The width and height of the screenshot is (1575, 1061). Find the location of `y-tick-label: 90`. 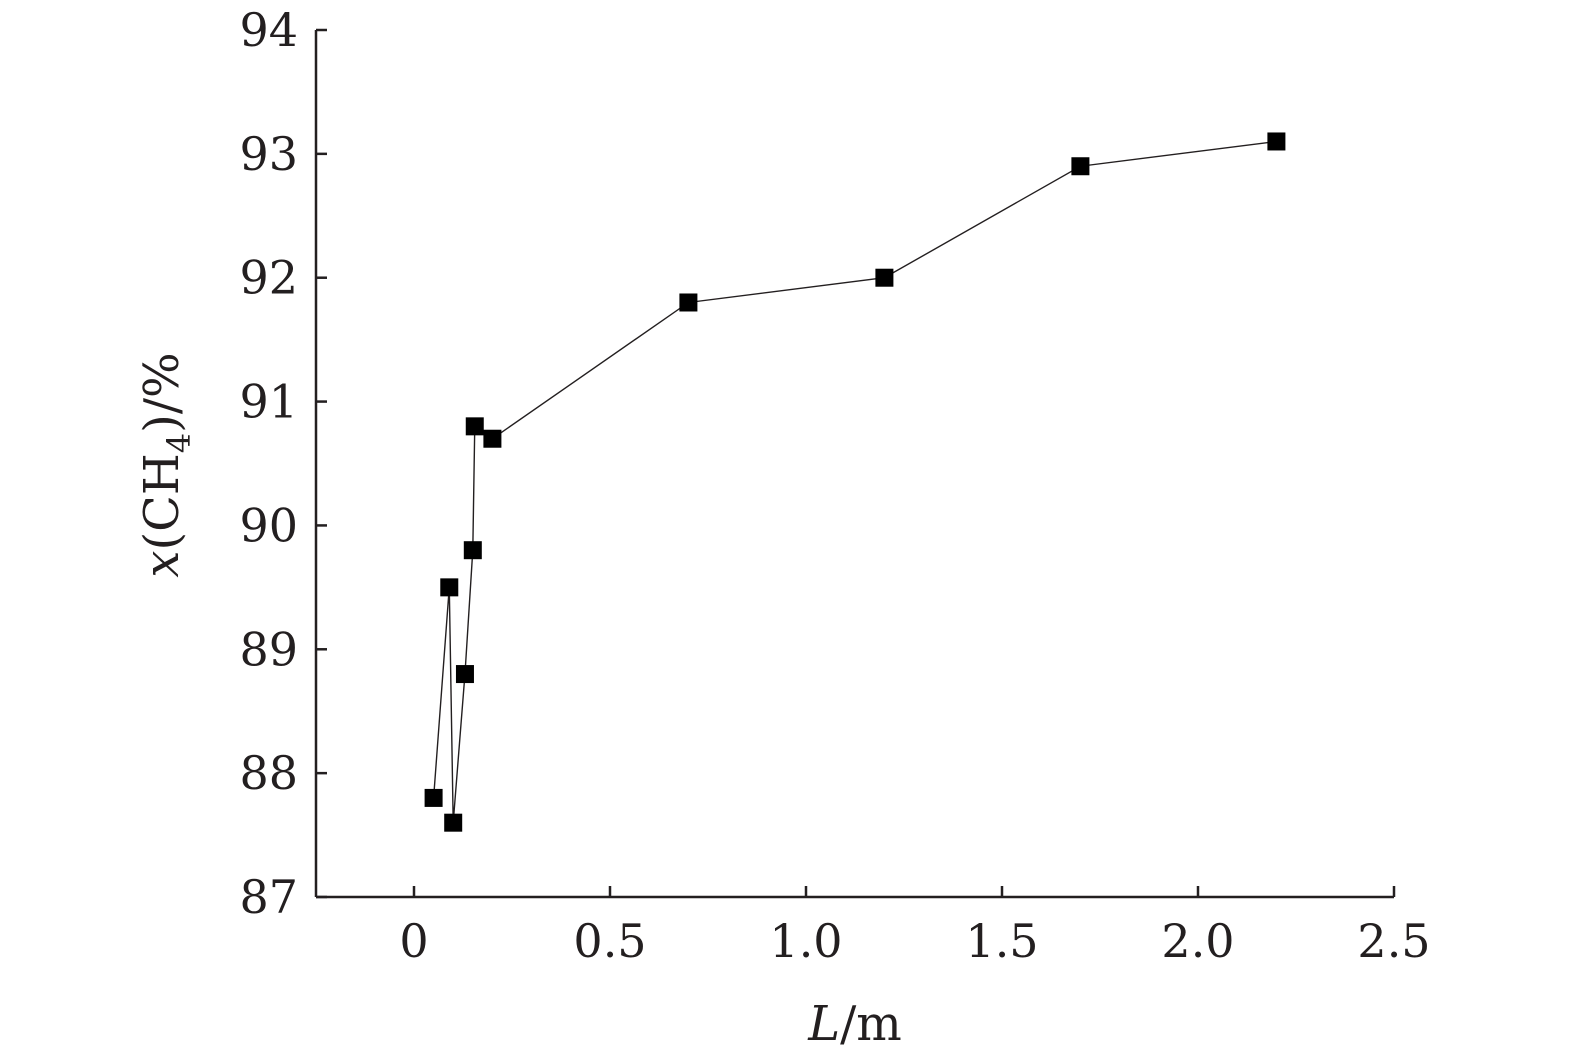

y-tick-label: 90 is located at coordinates (268, 525).